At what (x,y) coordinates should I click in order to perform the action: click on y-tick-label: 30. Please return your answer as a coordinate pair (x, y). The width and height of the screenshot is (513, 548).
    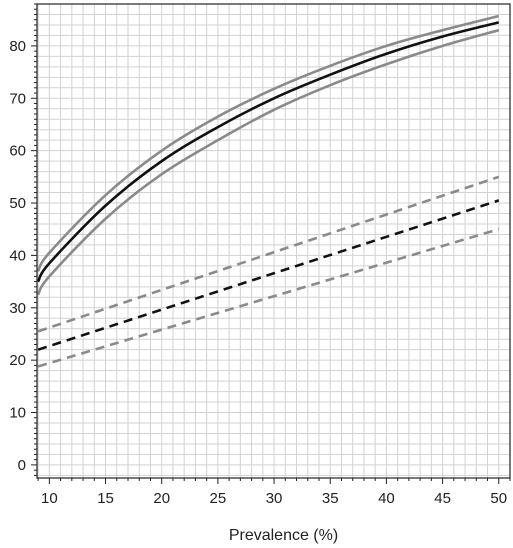
    Looking at the image, I should click on (17, 308).